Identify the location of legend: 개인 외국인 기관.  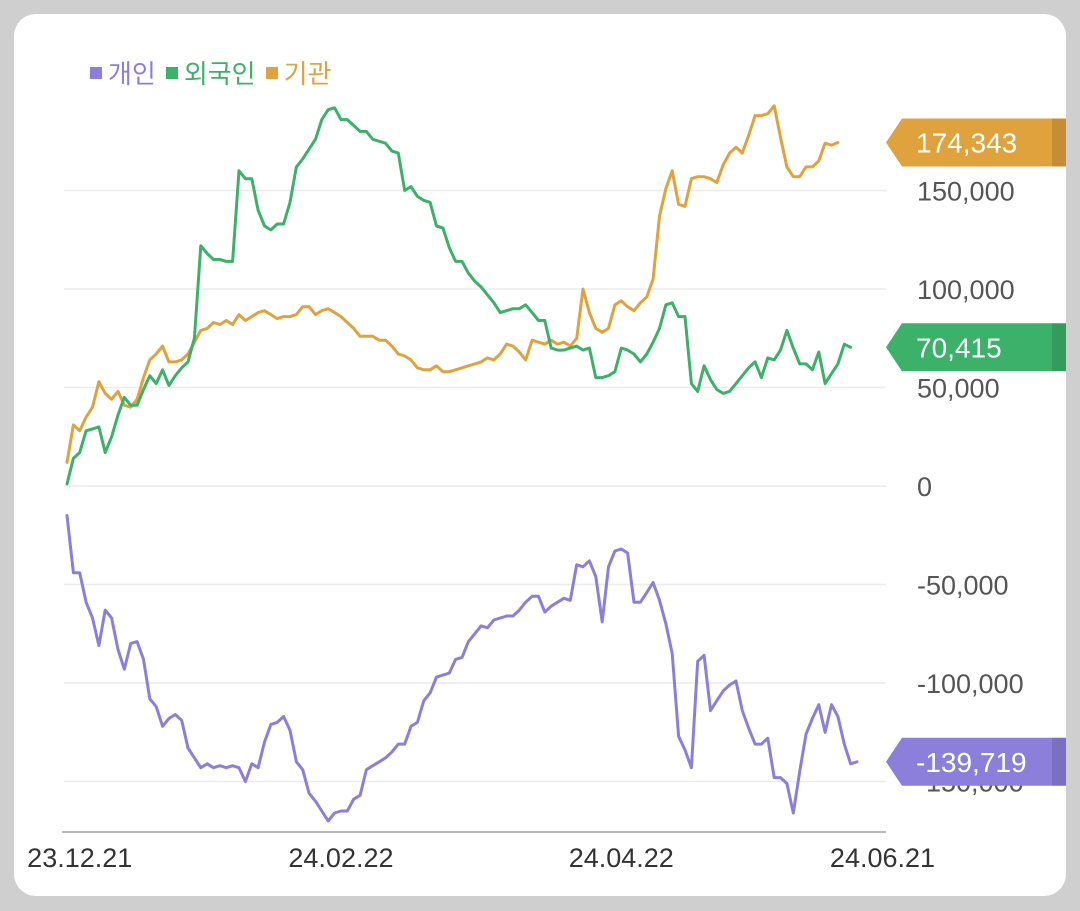
(210, 72).